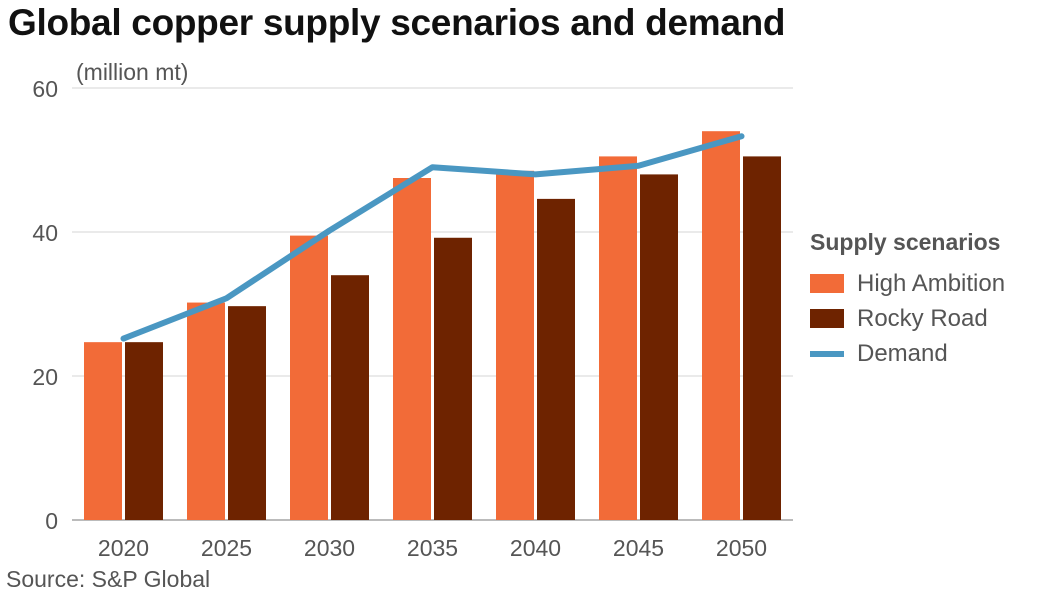 Image resolution: width=1053 pixels, height=600 pixels. I want to click on legend-item-demand: Demand, so click(907, 353).